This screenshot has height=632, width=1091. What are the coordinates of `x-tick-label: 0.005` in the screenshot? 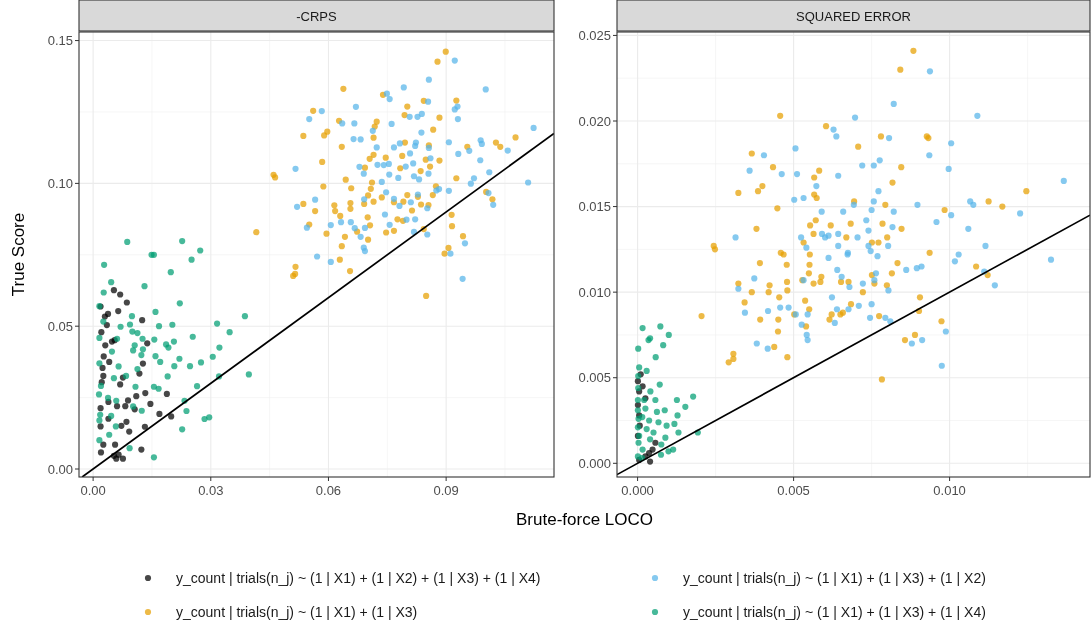 It's located at (793, 490).